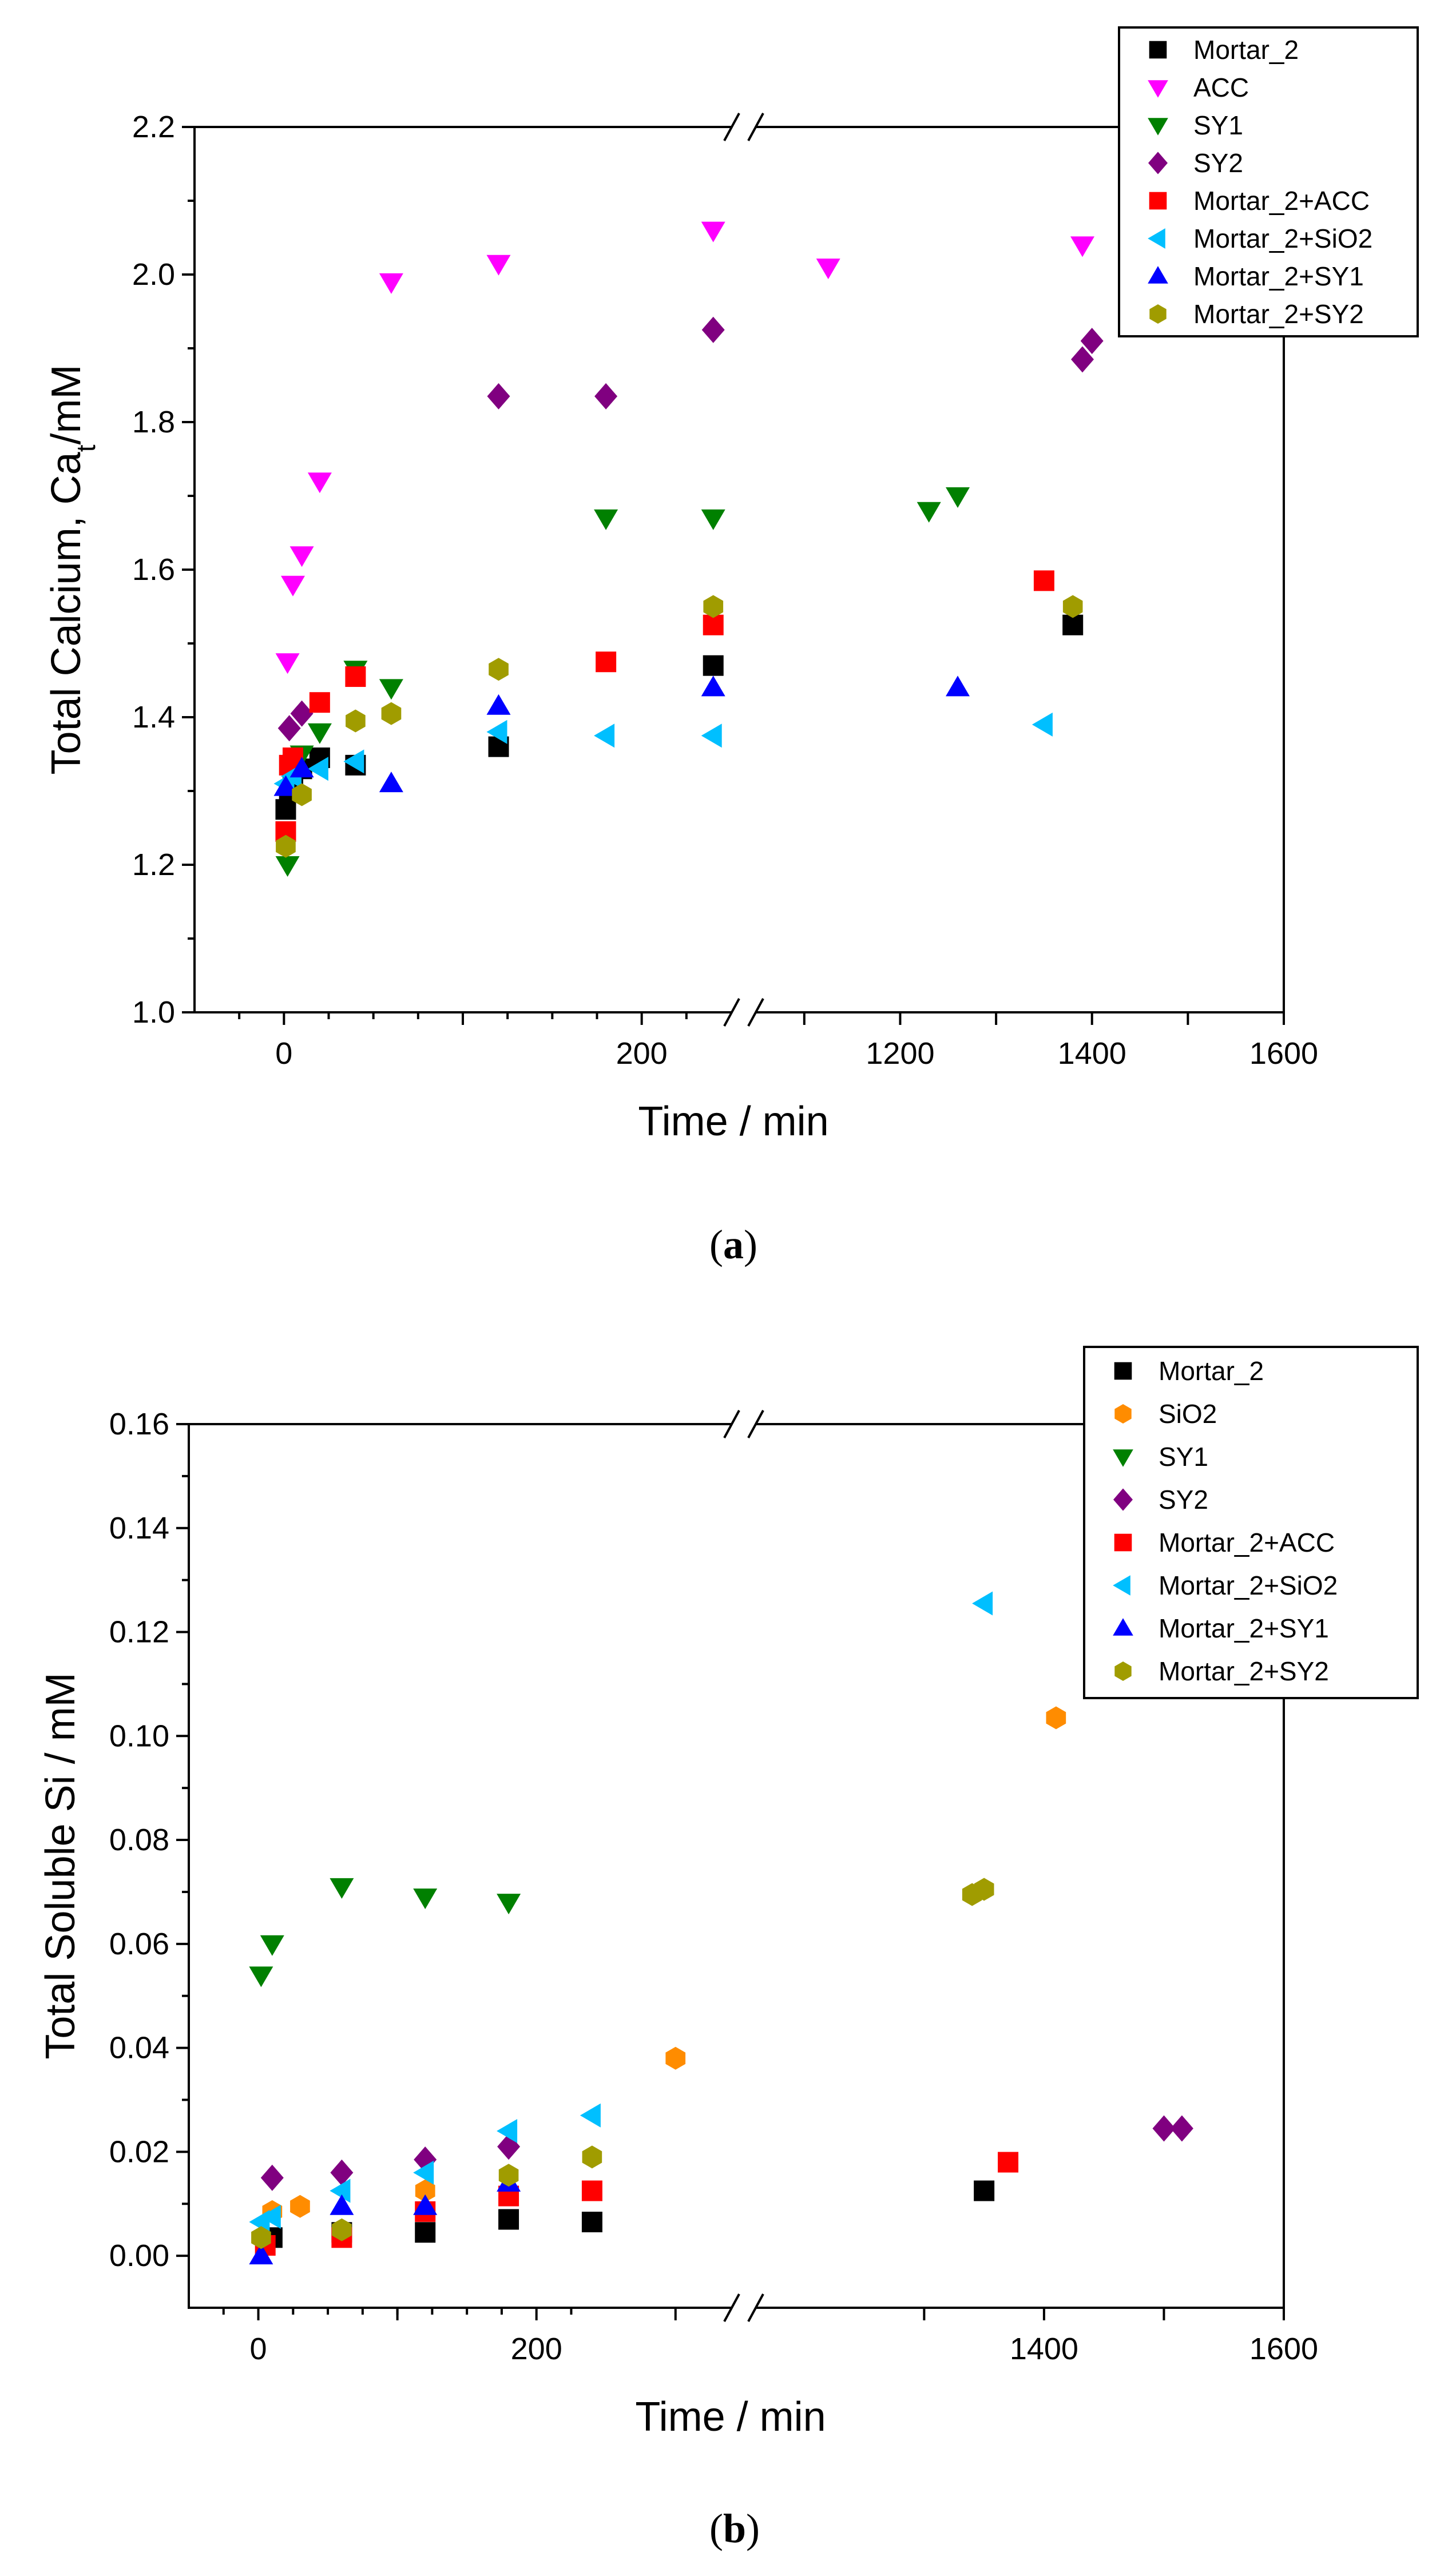  I want to click on y-tick-label: 1.2, so click(153, 865).